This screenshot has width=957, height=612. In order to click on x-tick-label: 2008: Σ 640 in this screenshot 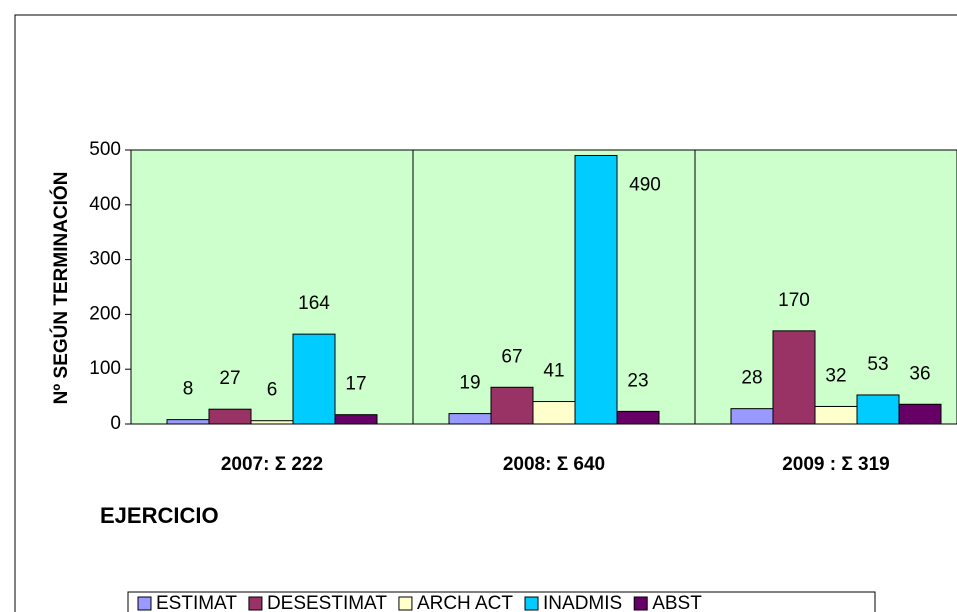, I will do `click(554, 464)`.